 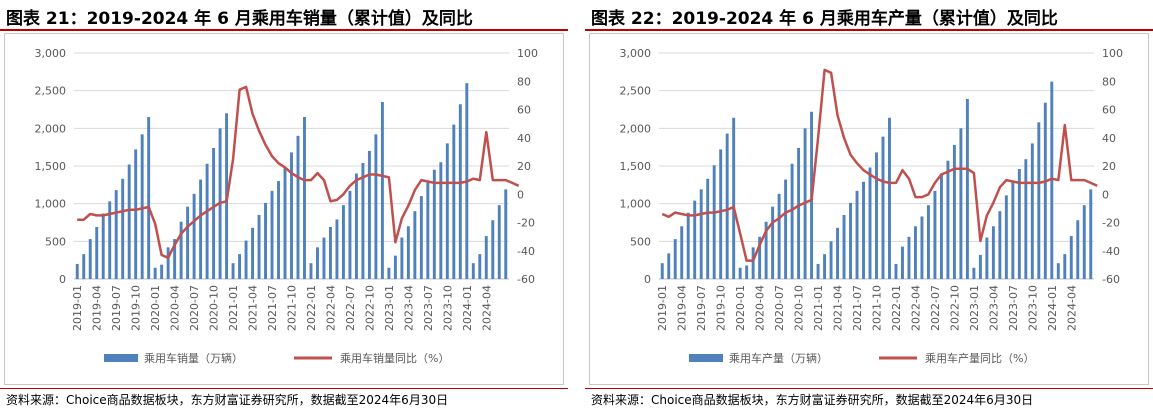 I want to click on source-rule, so click(x=869, y=388).